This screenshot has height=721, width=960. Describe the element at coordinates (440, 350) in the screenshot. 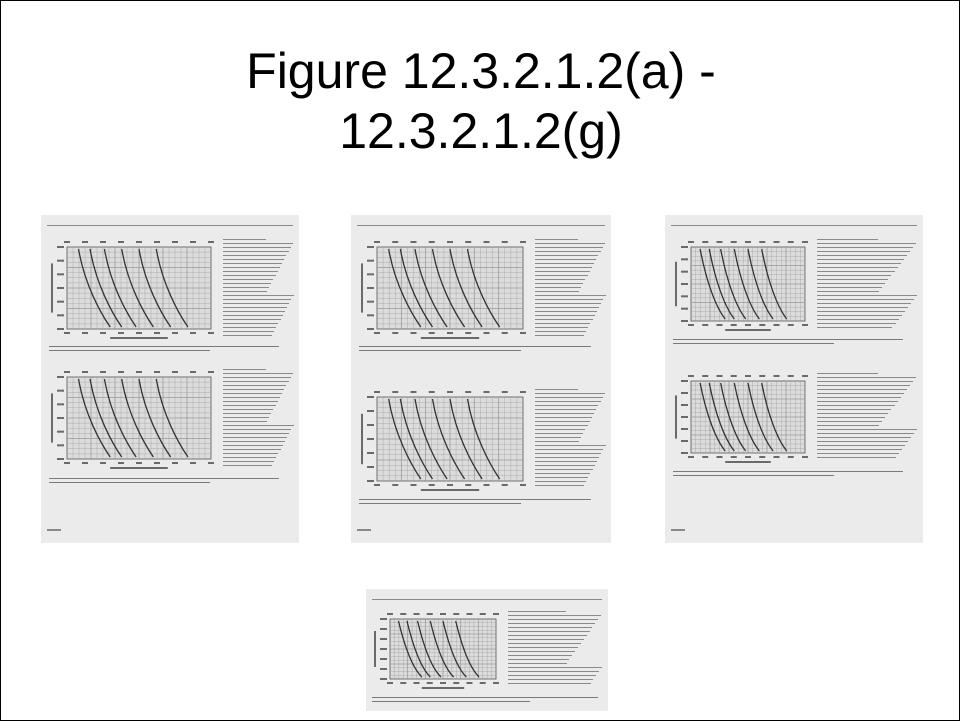

I see `caption-text-line` at that location.